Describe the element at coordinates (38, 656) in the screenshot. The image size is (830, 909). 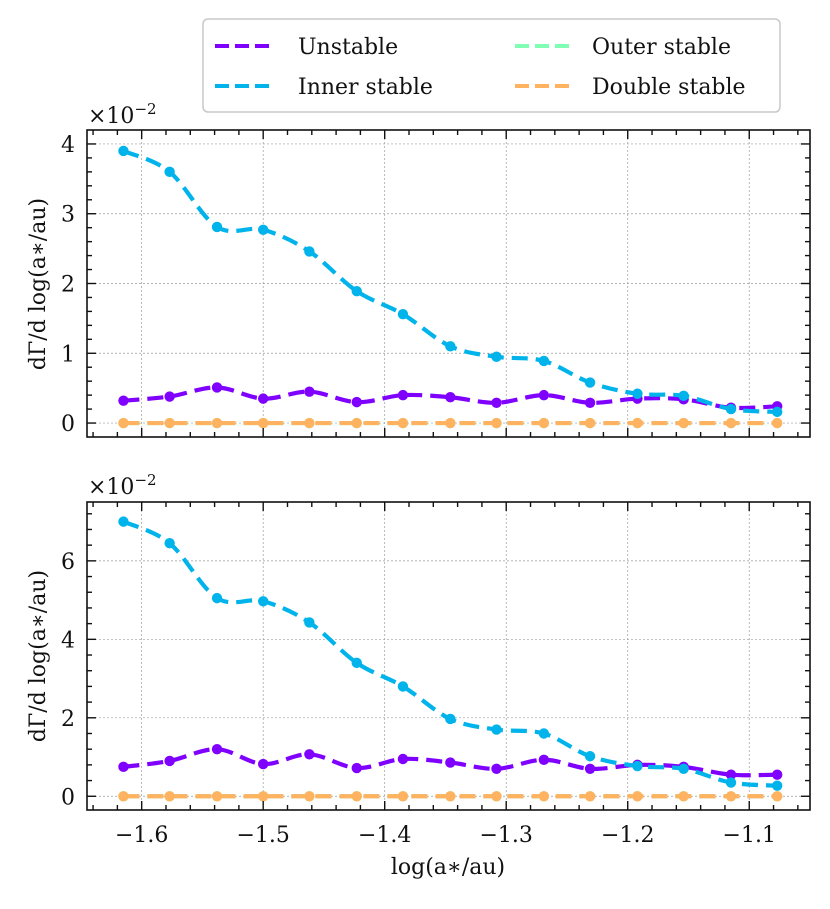
I see `bottom-panel-y-axis-label: dΓ/d log(a∗/au)` at that location.